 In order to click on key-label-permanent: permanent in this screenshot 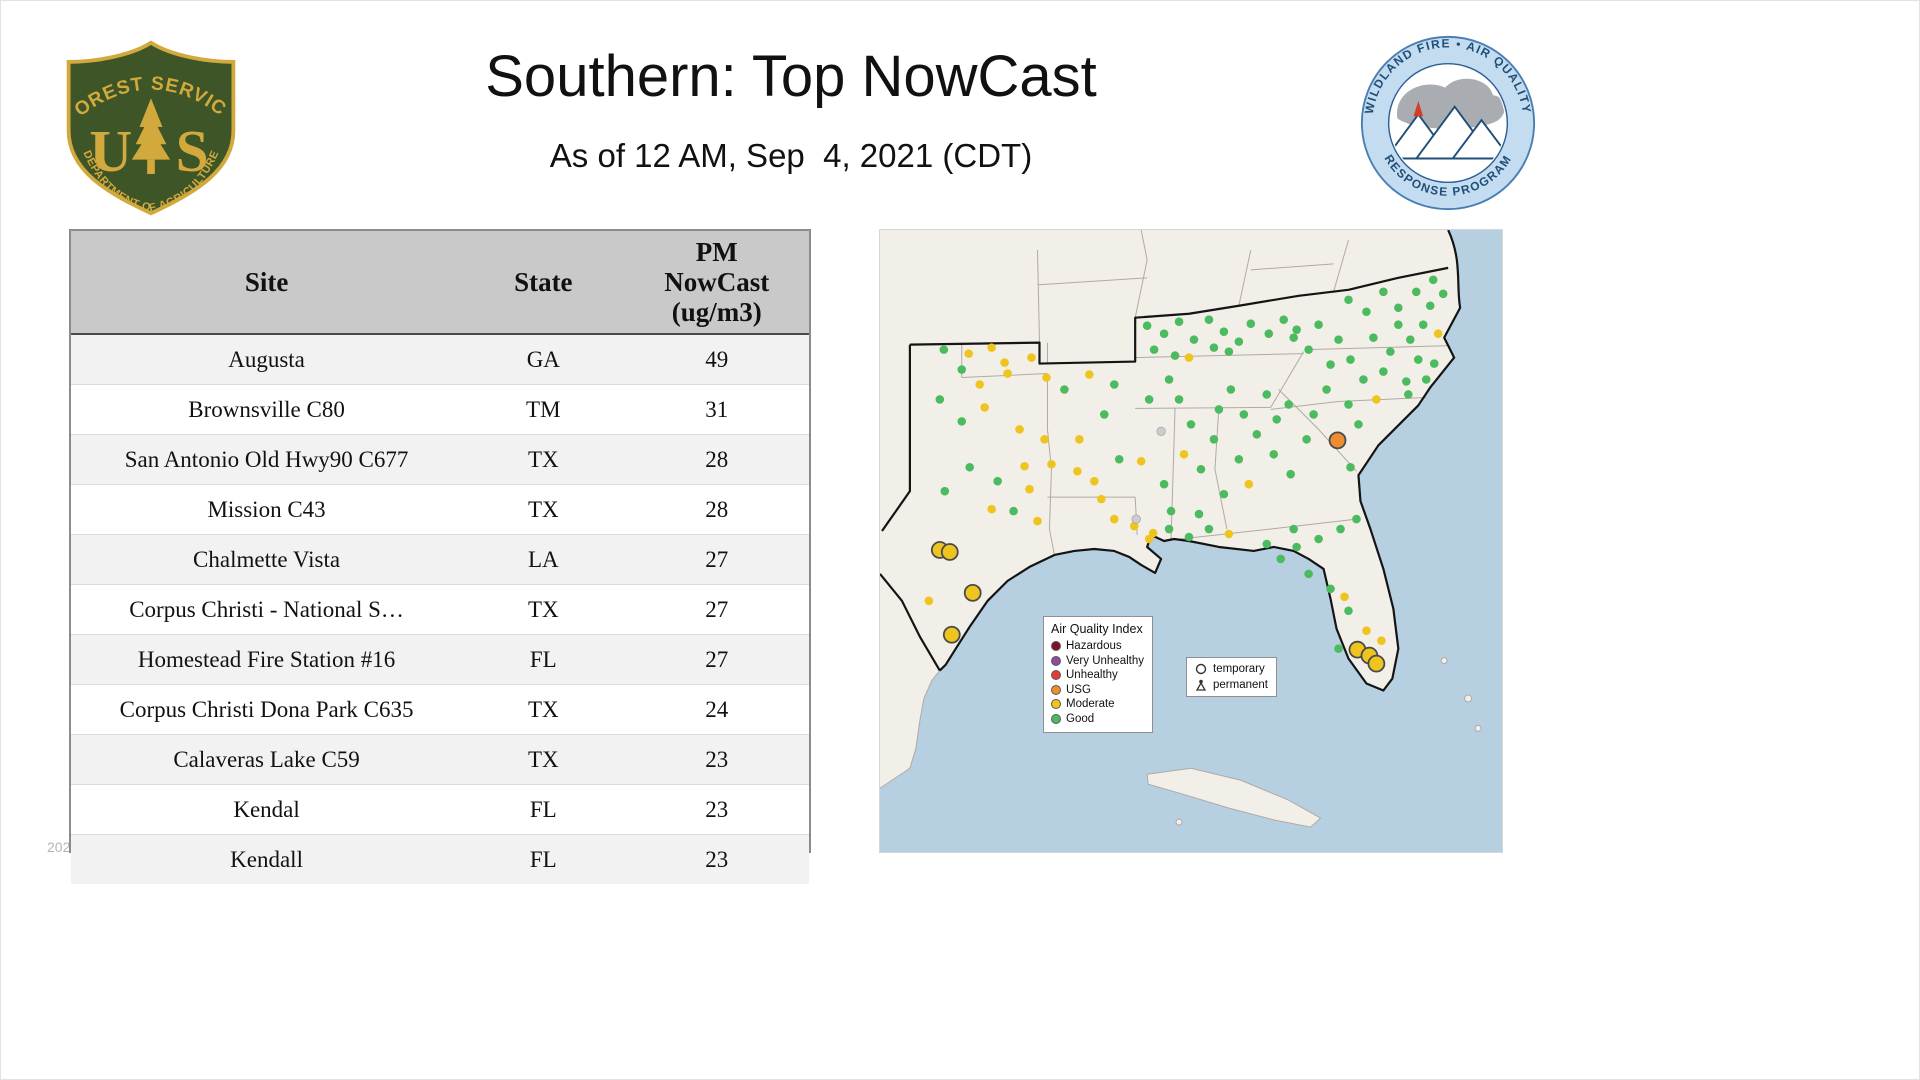, I will do `click(1240, 685)`.